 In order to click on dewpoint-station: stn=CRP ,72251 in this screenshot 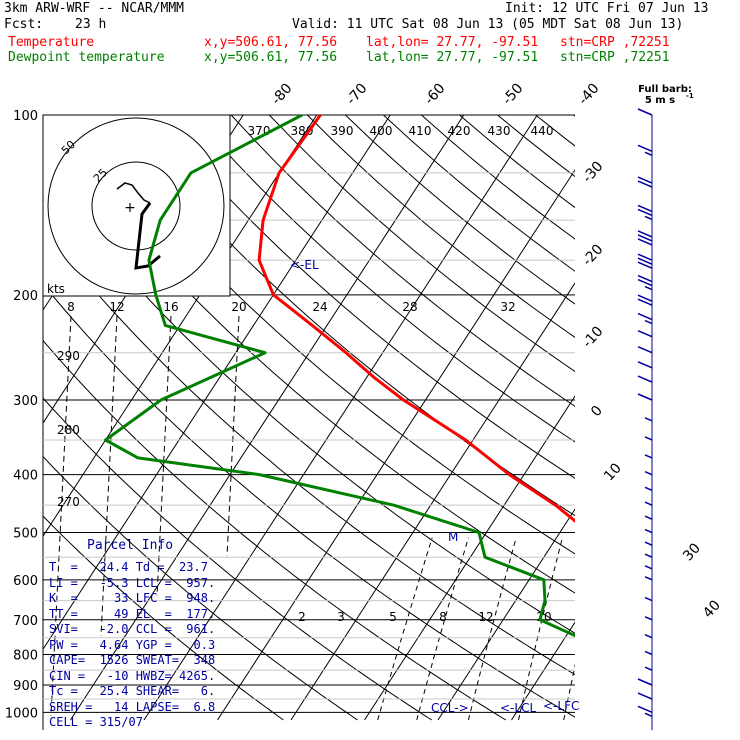, I will do `click(615, 57)`.